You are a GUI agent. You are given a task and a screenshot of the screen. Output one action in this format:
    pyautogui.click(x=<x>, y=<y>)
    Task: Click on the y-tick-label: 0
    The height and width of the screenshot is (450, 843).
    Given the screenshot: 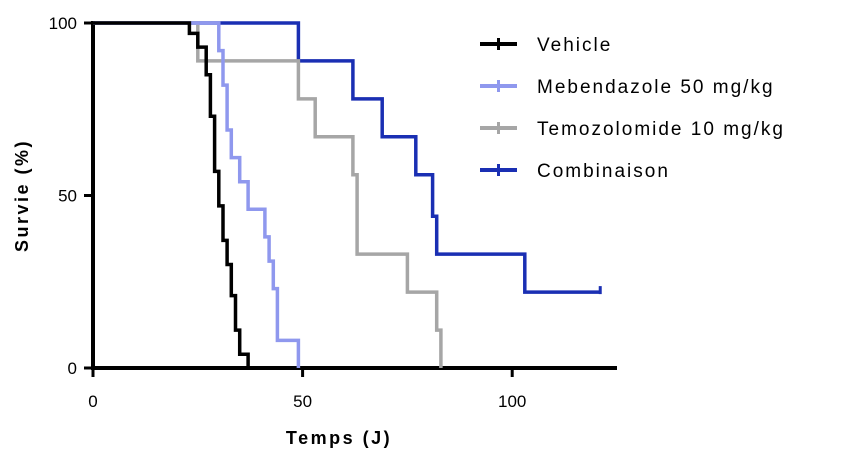 What is the action you would take?
    pyautogui.click(x=72, y=368)
    